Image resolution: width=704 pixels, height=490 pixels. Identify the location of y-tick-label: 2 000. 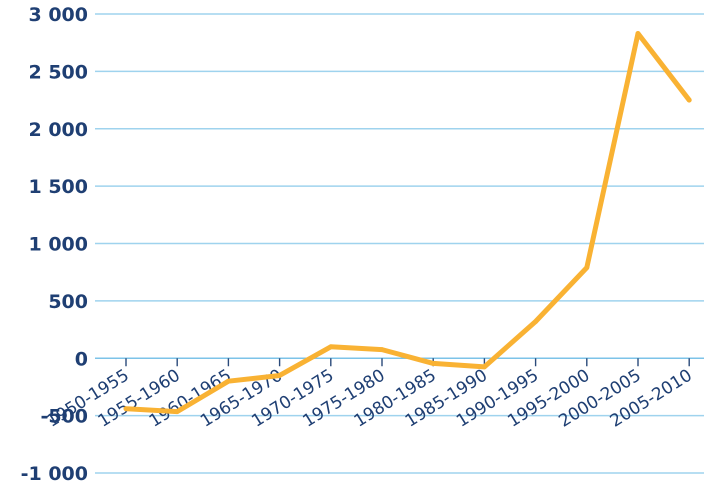
(59, 130).